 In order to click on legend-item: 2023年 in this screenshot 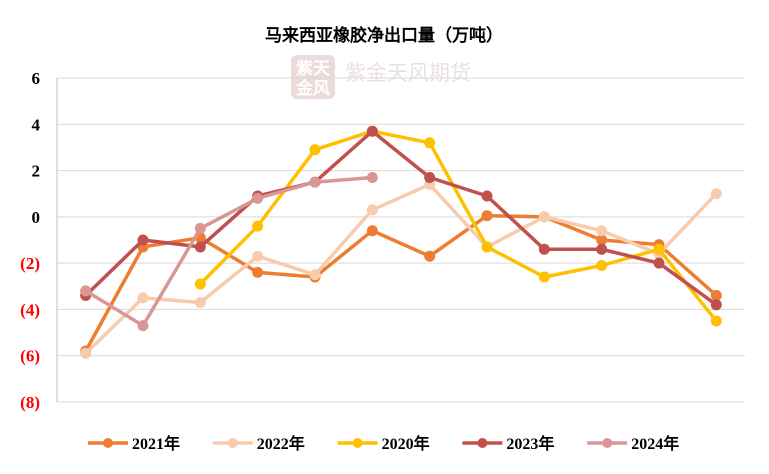, I will do `click(508, 443)`.